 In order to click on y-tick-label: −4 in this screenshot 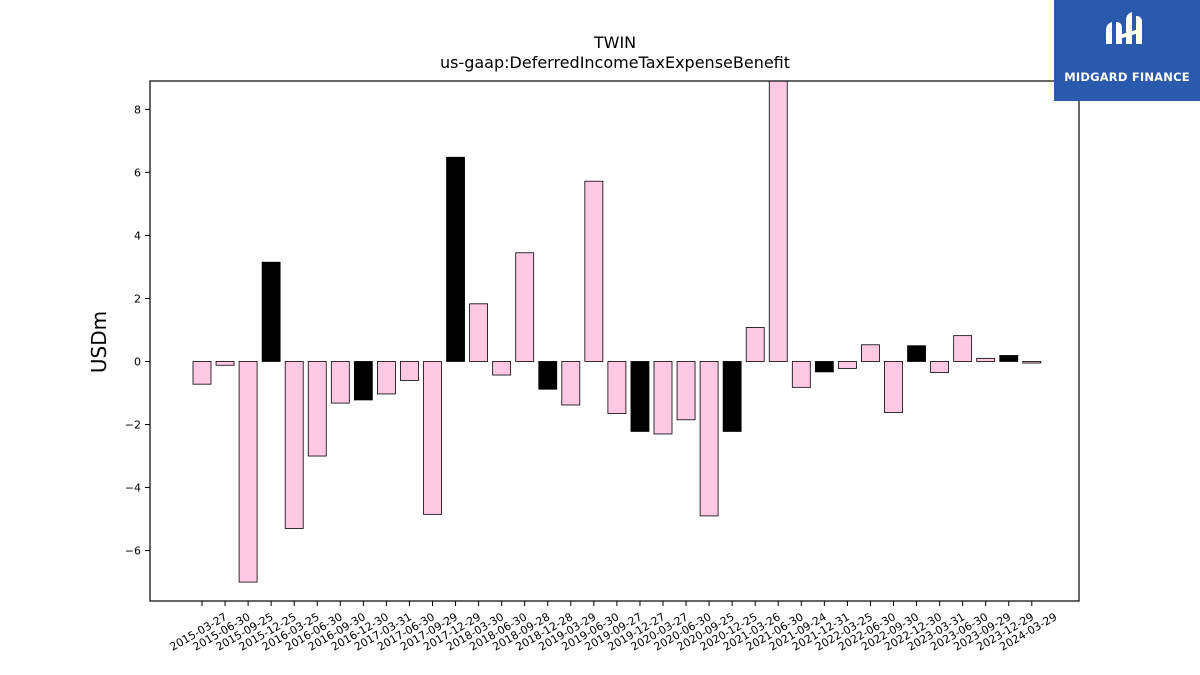, I will do `click(133, 488)`.